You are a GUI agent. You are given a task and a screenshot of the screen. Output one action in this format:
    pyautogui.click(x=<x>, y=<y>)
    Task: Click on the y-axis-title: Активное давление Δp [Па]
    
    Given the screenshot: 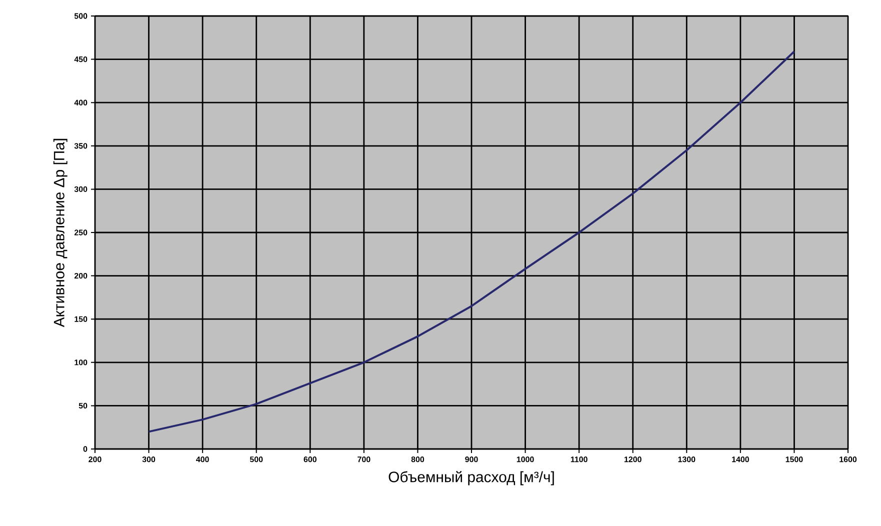 What is the action you would take?
    pyautogui.click(x=60, y=233)
    